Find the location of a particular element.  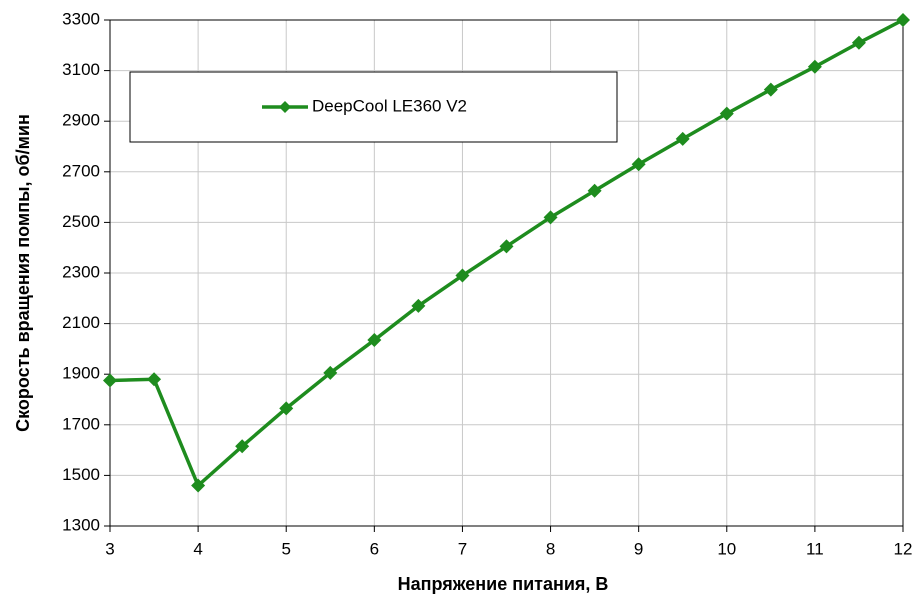

y-tick-label: 2500 is located at coordinates (81, 221).